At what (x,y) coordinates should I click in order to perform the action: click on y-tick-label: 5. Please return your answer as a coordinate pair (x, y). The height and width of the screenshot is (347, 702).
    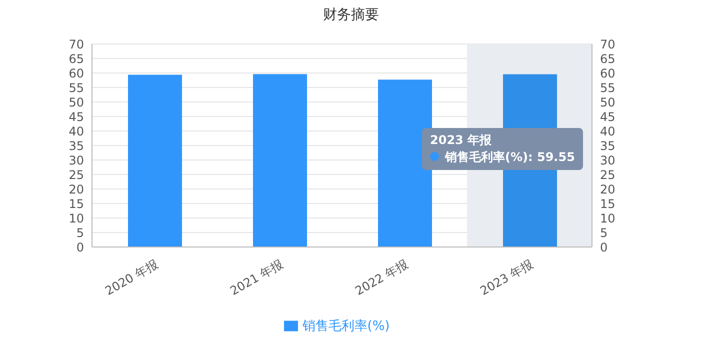
    Looking at the image, I should click on (80, 233).